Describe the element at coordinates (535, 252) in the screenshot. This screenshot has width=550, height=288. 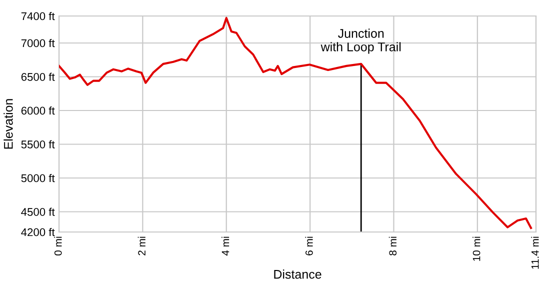
I see `x-tick-label: 11.4 mi` at that location.